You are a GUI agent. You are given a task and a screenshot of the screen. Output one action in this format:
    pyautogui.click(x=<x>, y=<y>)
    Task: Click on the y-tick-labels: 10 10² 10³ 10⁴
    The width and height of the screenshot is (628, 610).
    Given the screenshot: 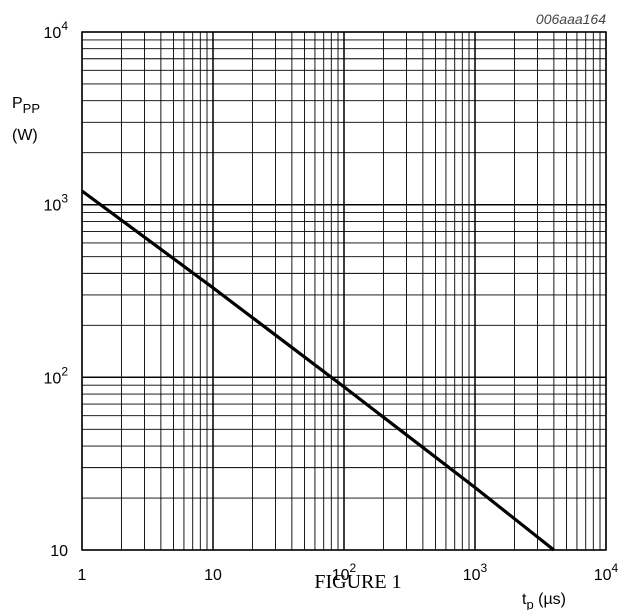 What is the action you would take?
    pyautogui.click(x=56, y=289)
    